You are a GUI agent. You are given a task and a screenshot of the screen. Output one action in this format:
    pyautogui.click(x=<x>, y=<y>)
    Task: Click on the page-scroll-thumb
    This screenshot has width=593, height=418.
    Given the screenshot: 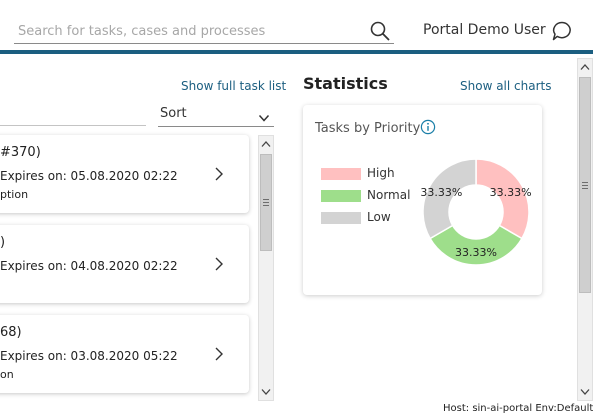 What is the action you would take?
    pyautogui.click(x=585, y=185)
    